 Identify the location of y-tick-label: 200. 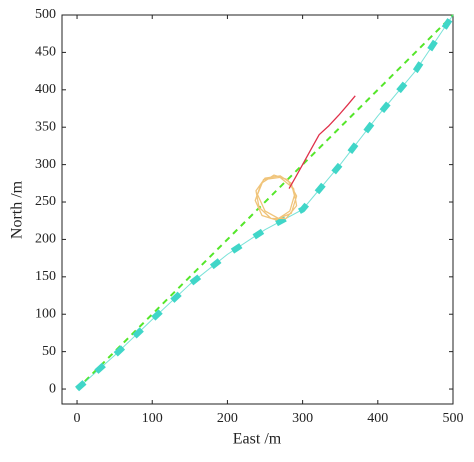
(45, 239).